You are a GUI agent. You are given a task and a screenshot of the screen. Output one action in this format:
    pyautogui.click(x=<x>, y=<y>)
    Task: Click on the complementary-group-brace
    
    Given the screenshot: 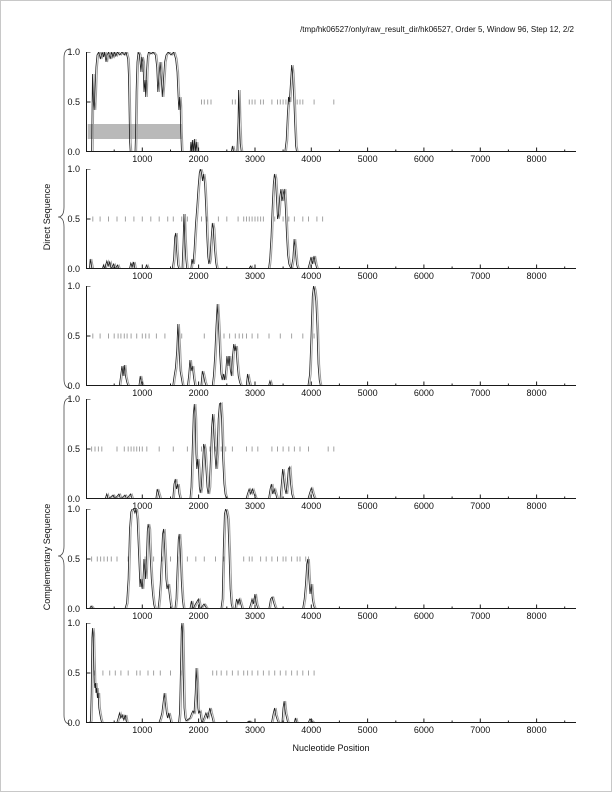 What is the action you would take?
    pyautogui.click(x=64, y=561)
    